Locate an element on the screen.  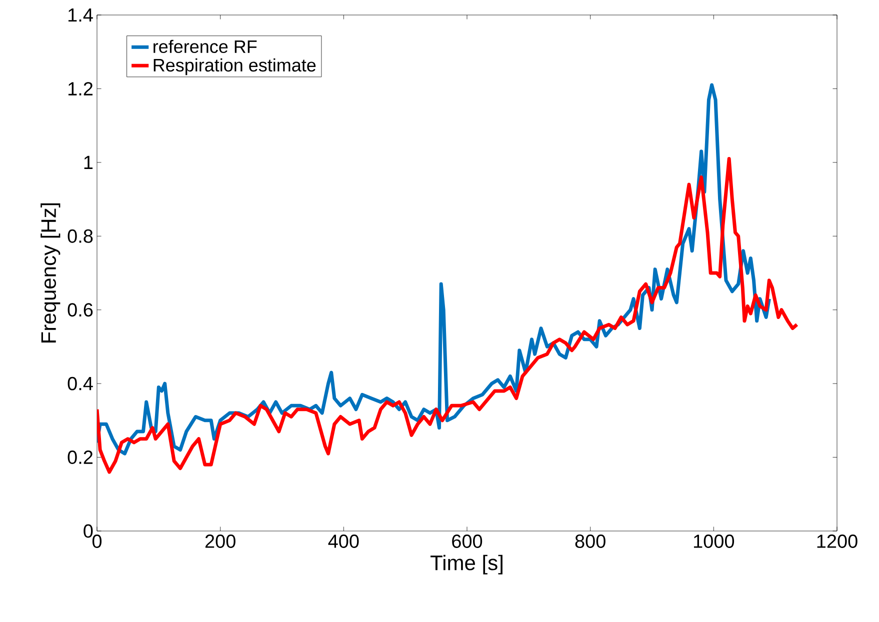
y-tick-label: 0.4 is located at coordinates (80, 383).